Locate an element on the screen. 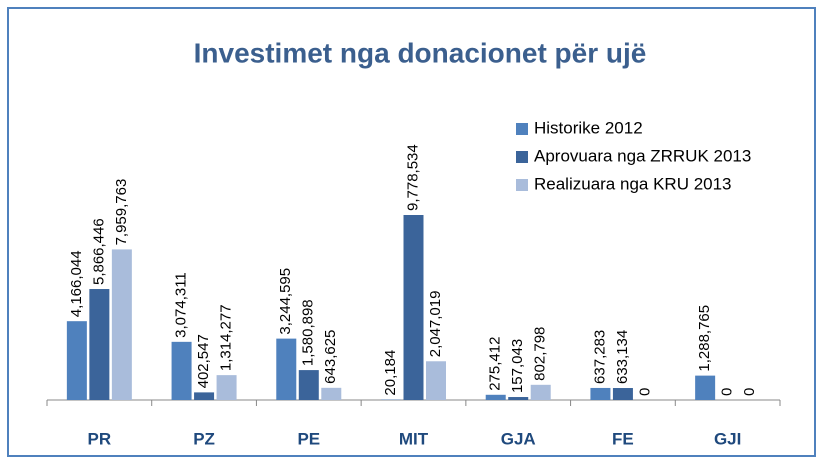 Image resolution: width=824 pixels, height=469 pixels. value-label: 7,959,763 is located at coordinates (121, 212).